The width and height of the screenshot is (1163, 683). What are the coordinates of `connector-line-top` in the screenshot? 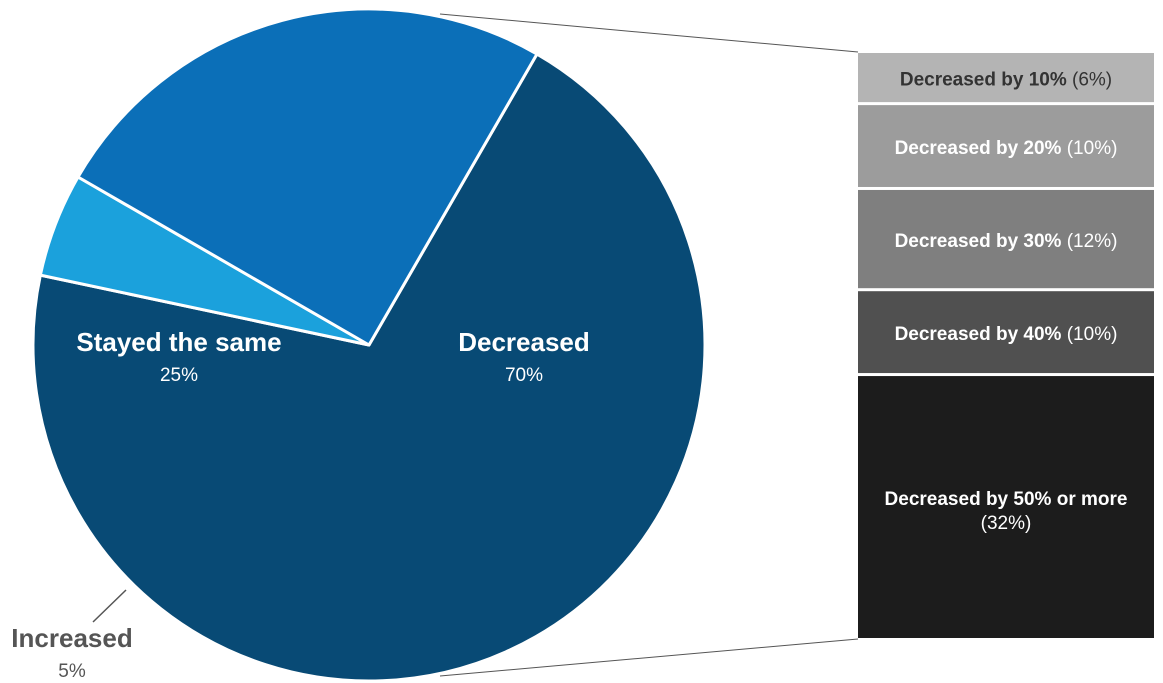 It's located at (649, 33).